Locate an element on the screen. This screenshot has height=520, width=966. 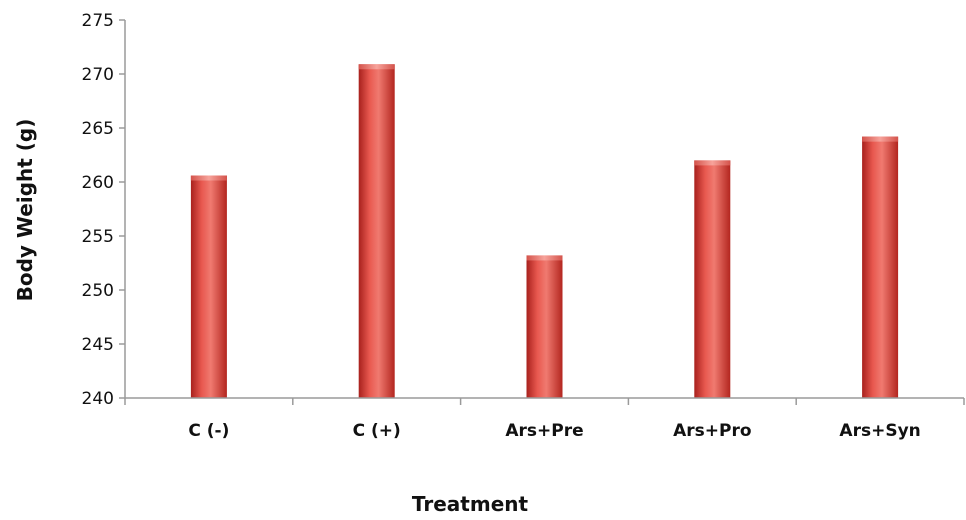
y-axis-labels: 275 270 265 260 255 250 245 240 is located at coordinates (98, 210).